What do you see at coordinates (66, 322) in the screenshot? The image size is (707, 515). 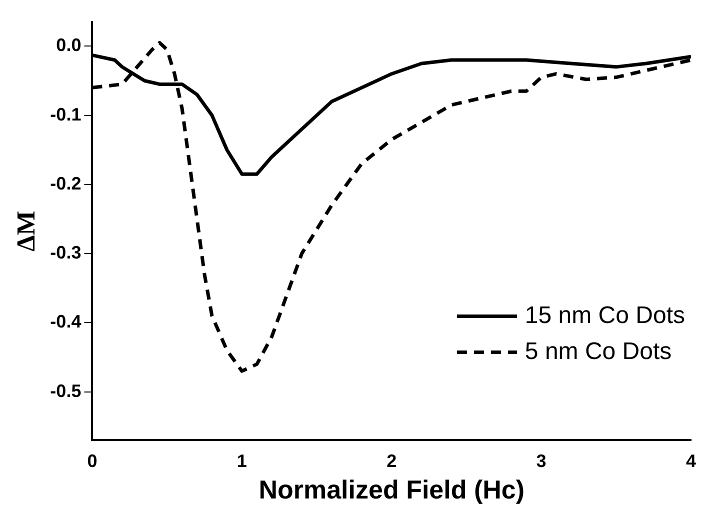 I see `y-tick-label: -0.4` at bounding box center [66, 322].